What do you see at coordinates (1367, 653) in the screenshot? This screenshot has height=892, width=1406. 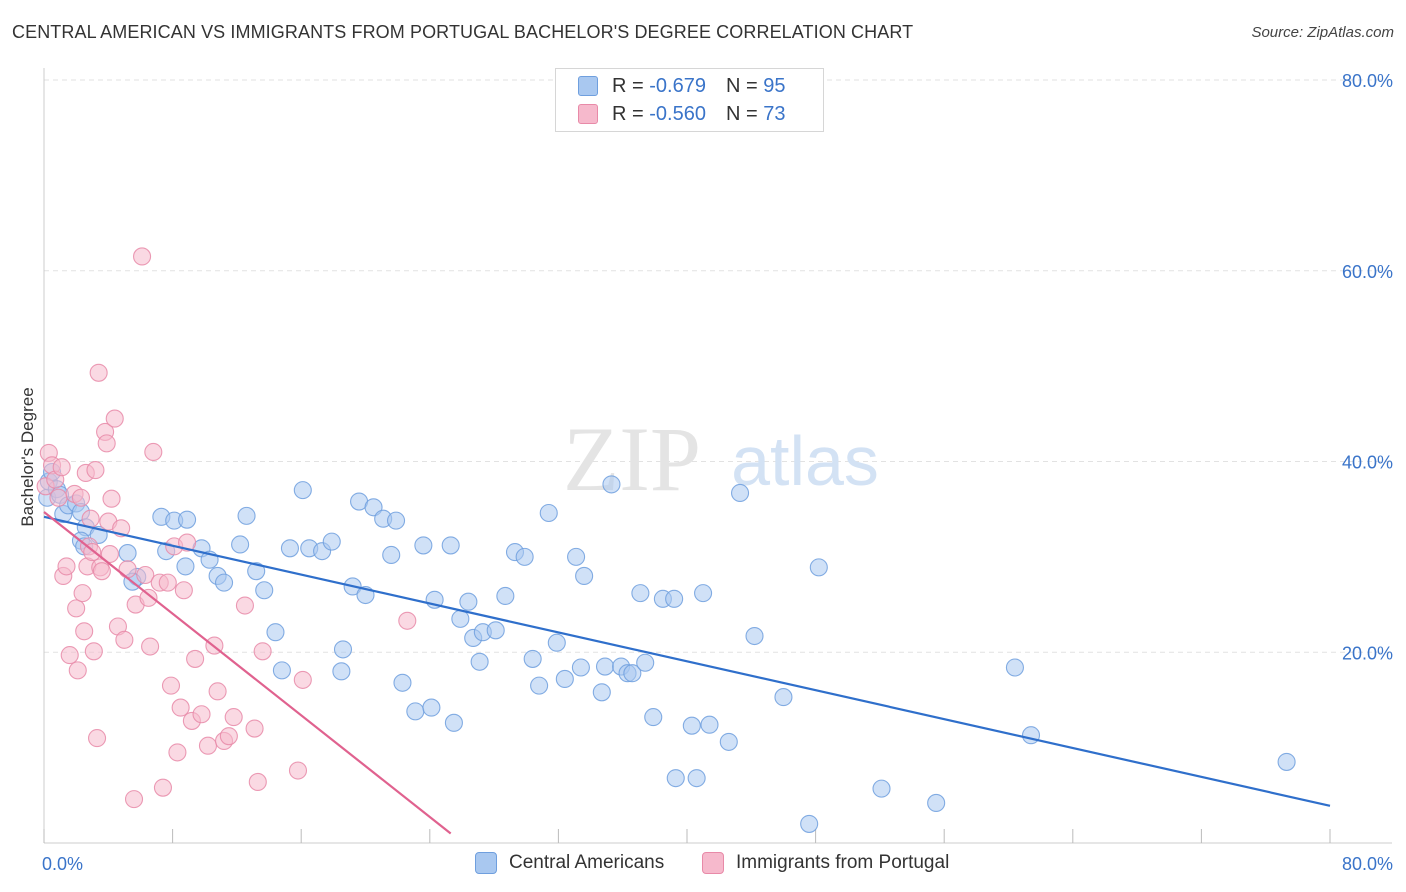 I see `y-tick-label-0: 20.0%` at bounding box center [1367, 653].